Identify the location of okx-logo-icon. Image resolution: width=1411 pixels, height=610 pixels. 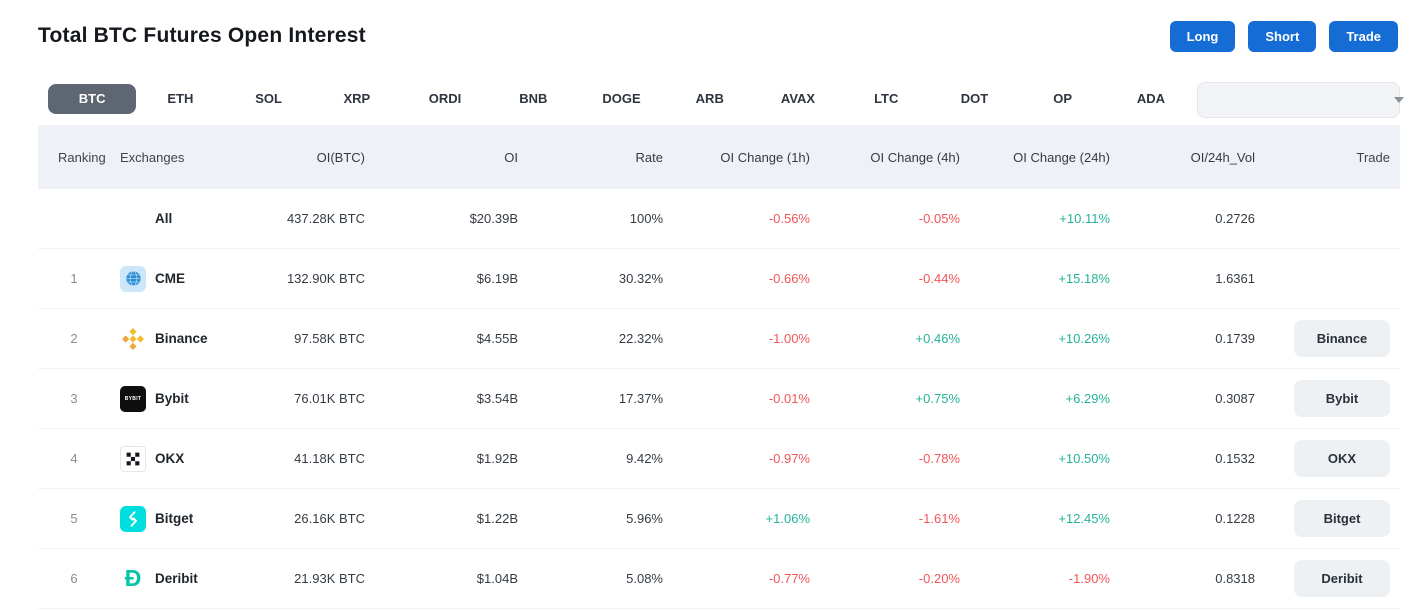
(133, 458).